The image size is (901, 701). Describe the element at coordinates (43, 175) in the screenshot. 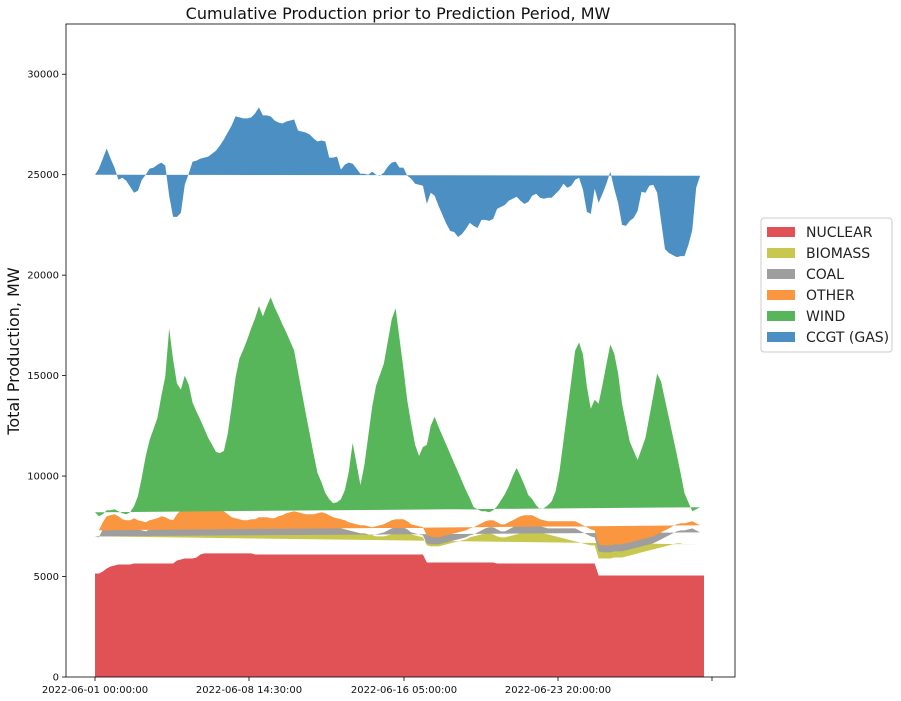

I see `y-tick-label: 25000` at that location.